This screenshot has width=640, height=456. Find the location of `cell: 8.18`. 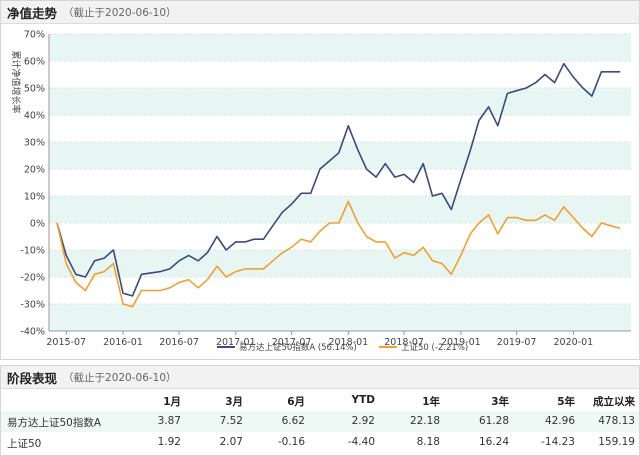

cell: 8.18 is located at coordinates (428, 442).